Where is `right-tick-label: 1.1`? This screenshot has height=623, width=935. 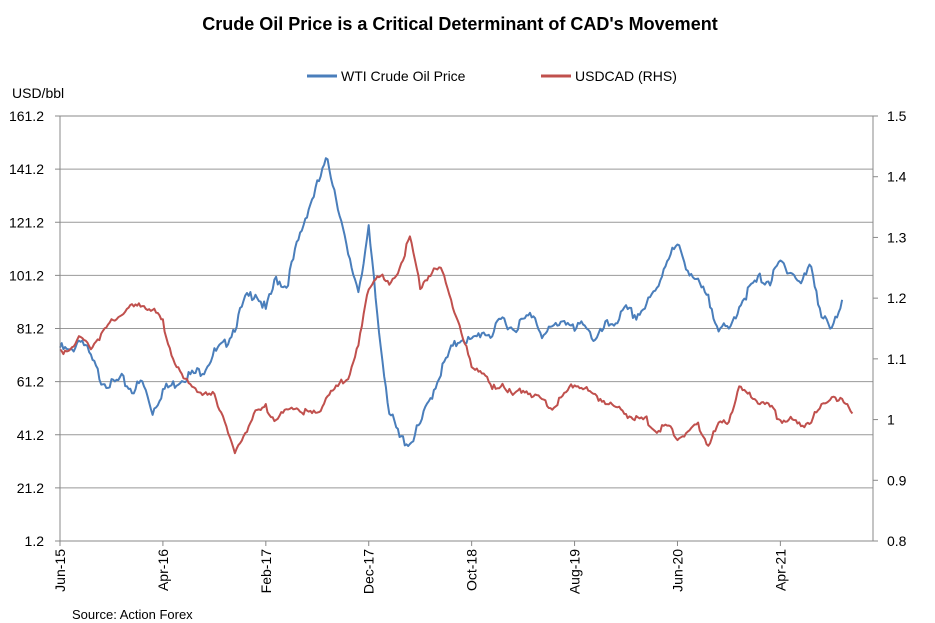
right-tick-label: 1.1 is located at coordinates (897, 359).